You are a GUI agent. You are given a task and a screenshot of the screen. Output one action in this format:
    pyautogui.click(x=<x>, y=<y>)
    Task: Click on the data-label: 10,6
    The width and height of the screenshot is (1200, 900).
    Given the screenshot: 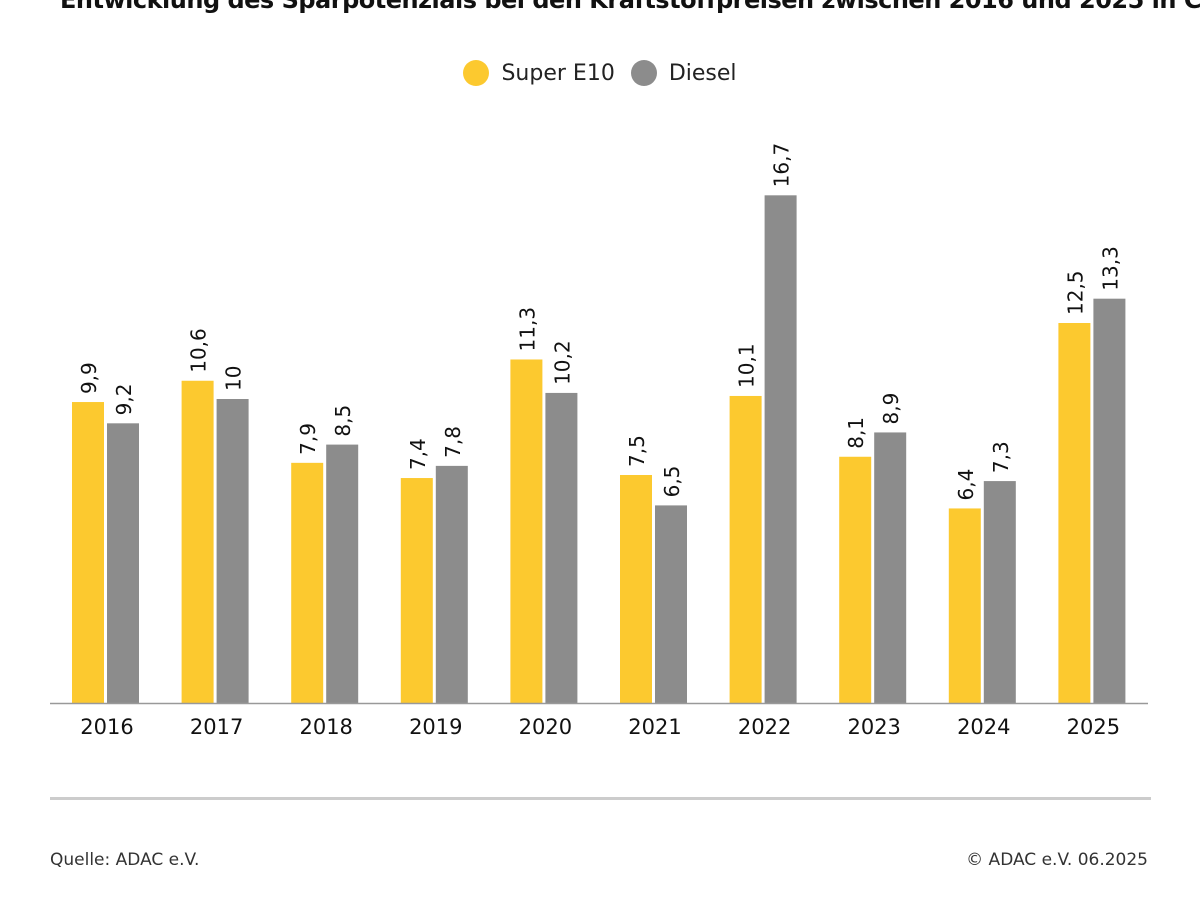 What is the action you would take?
    pyautogui.click(x=199, y=350)
    